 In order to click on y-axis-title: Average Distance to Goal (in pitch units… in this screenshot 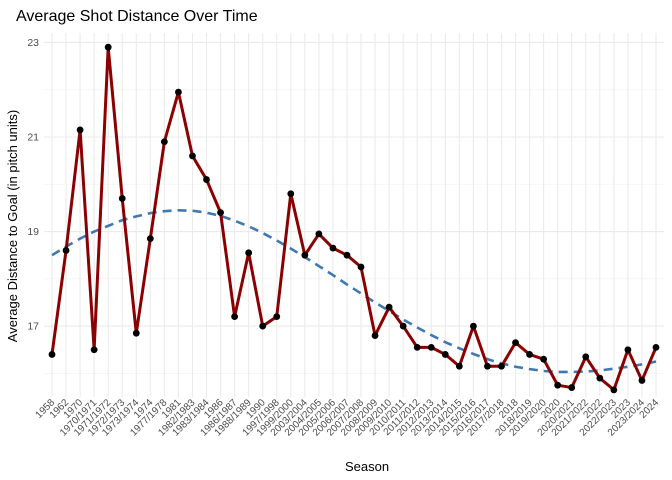, I will do `click(12, 226)`.